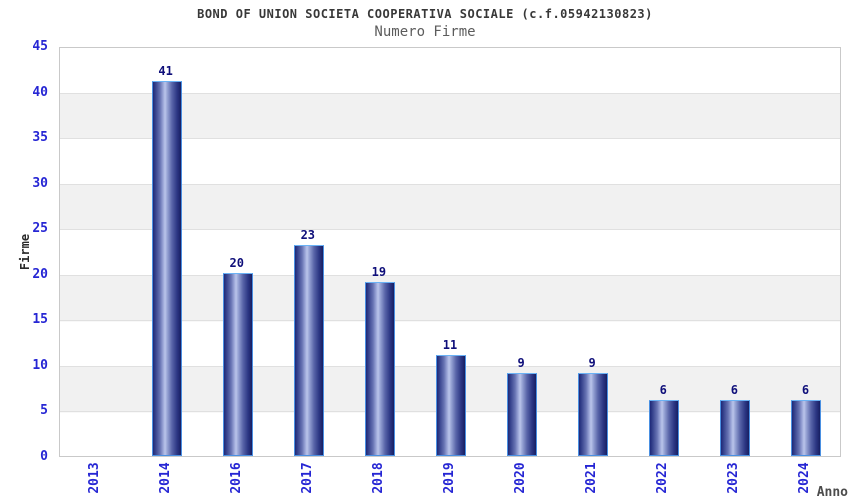 The image size is (850, 500). What do you see at coordinates (237, 364) in the screenshot?
I see `bar-2016` at bounding box center [237, 364].